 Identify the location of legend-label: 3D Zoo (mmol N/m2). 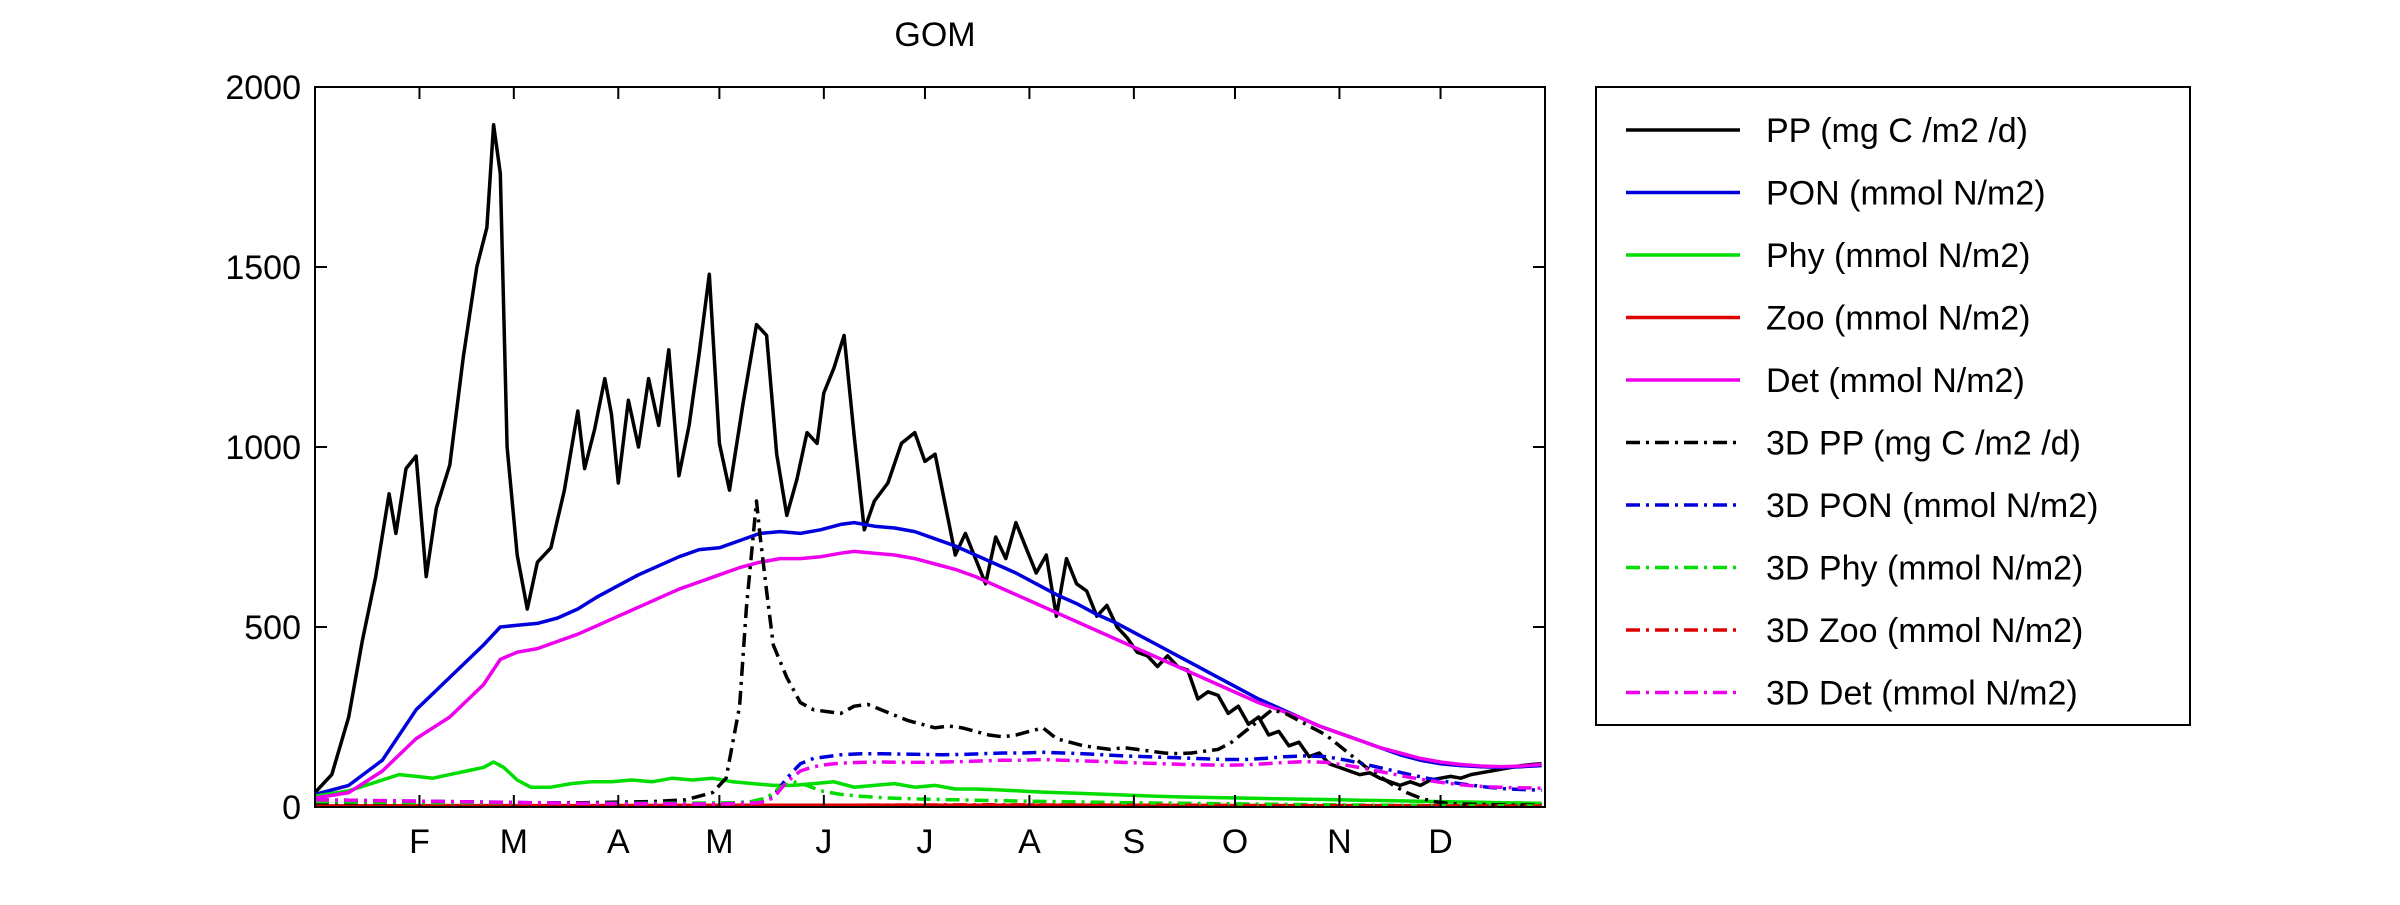
(1924, 631).